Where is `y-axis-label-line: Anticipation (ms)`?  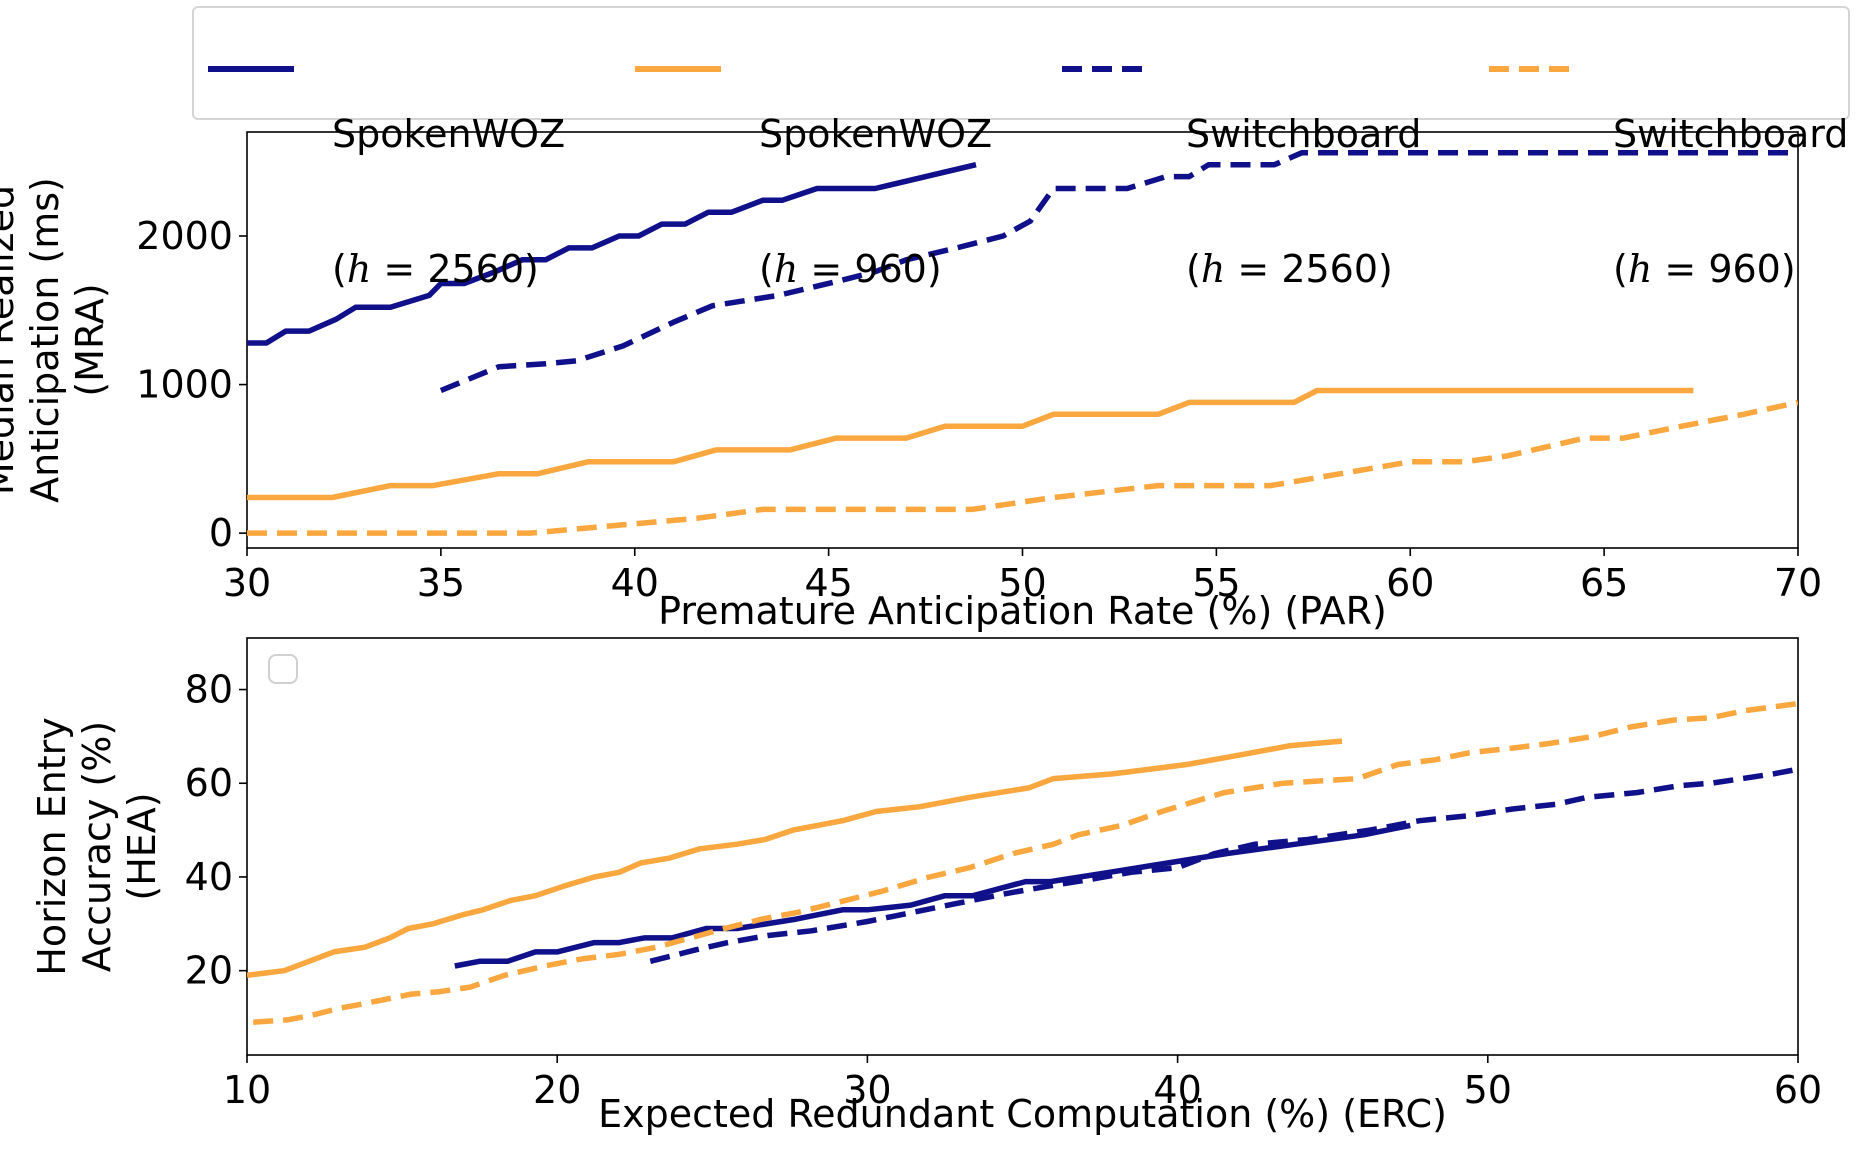 y-axis-label-line: Anticipation (ms) is located at coordinates (45, 340).